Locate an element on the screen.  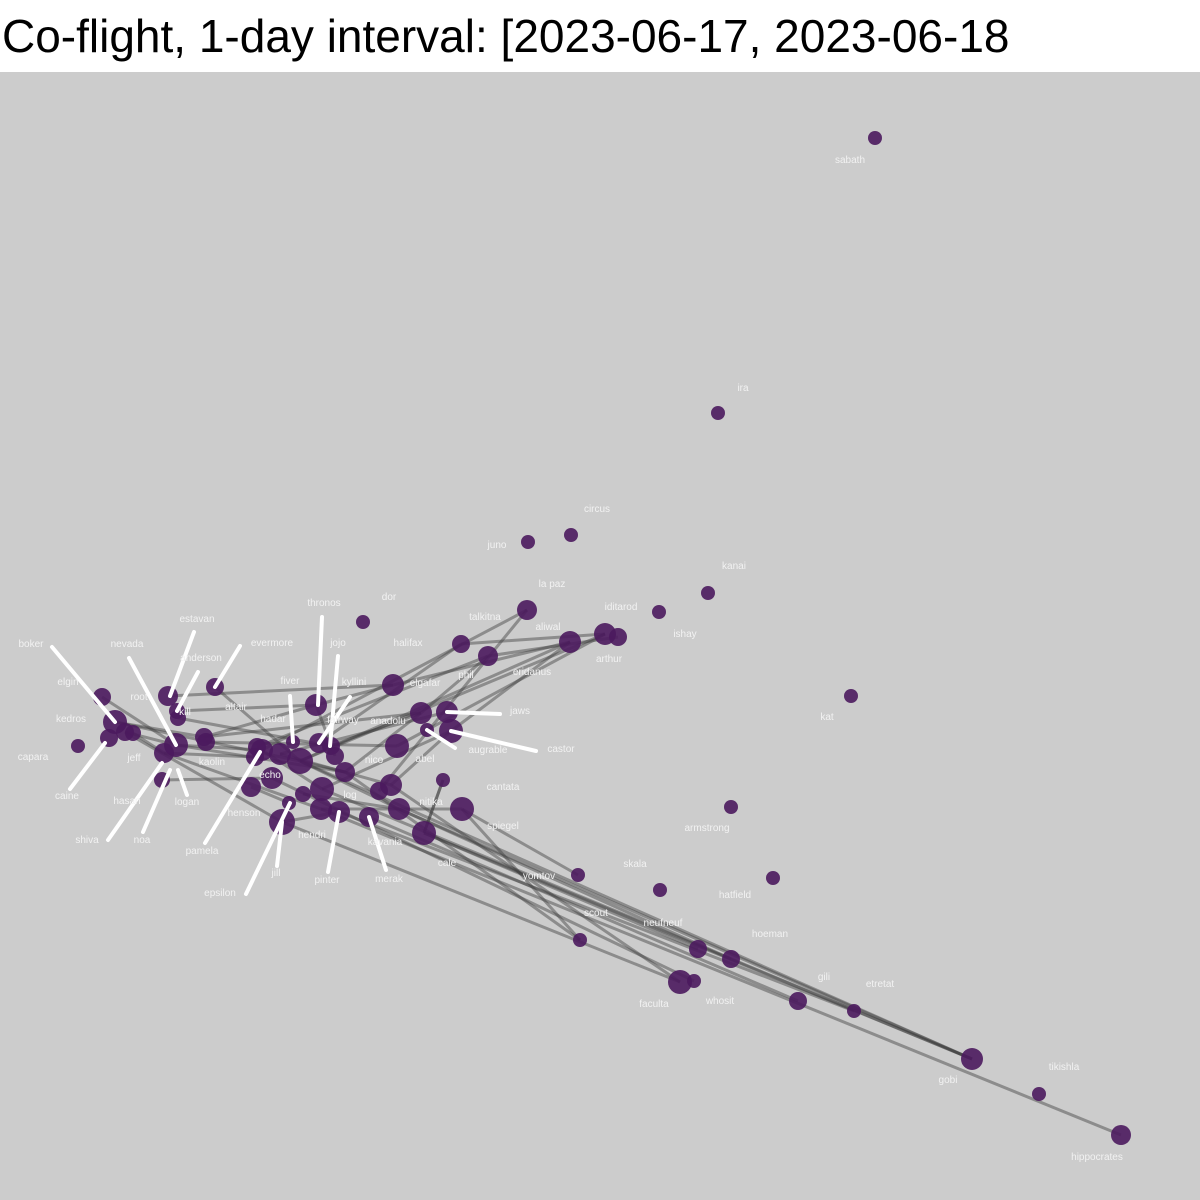
node-hoeman is located at coordinates (731, 959).